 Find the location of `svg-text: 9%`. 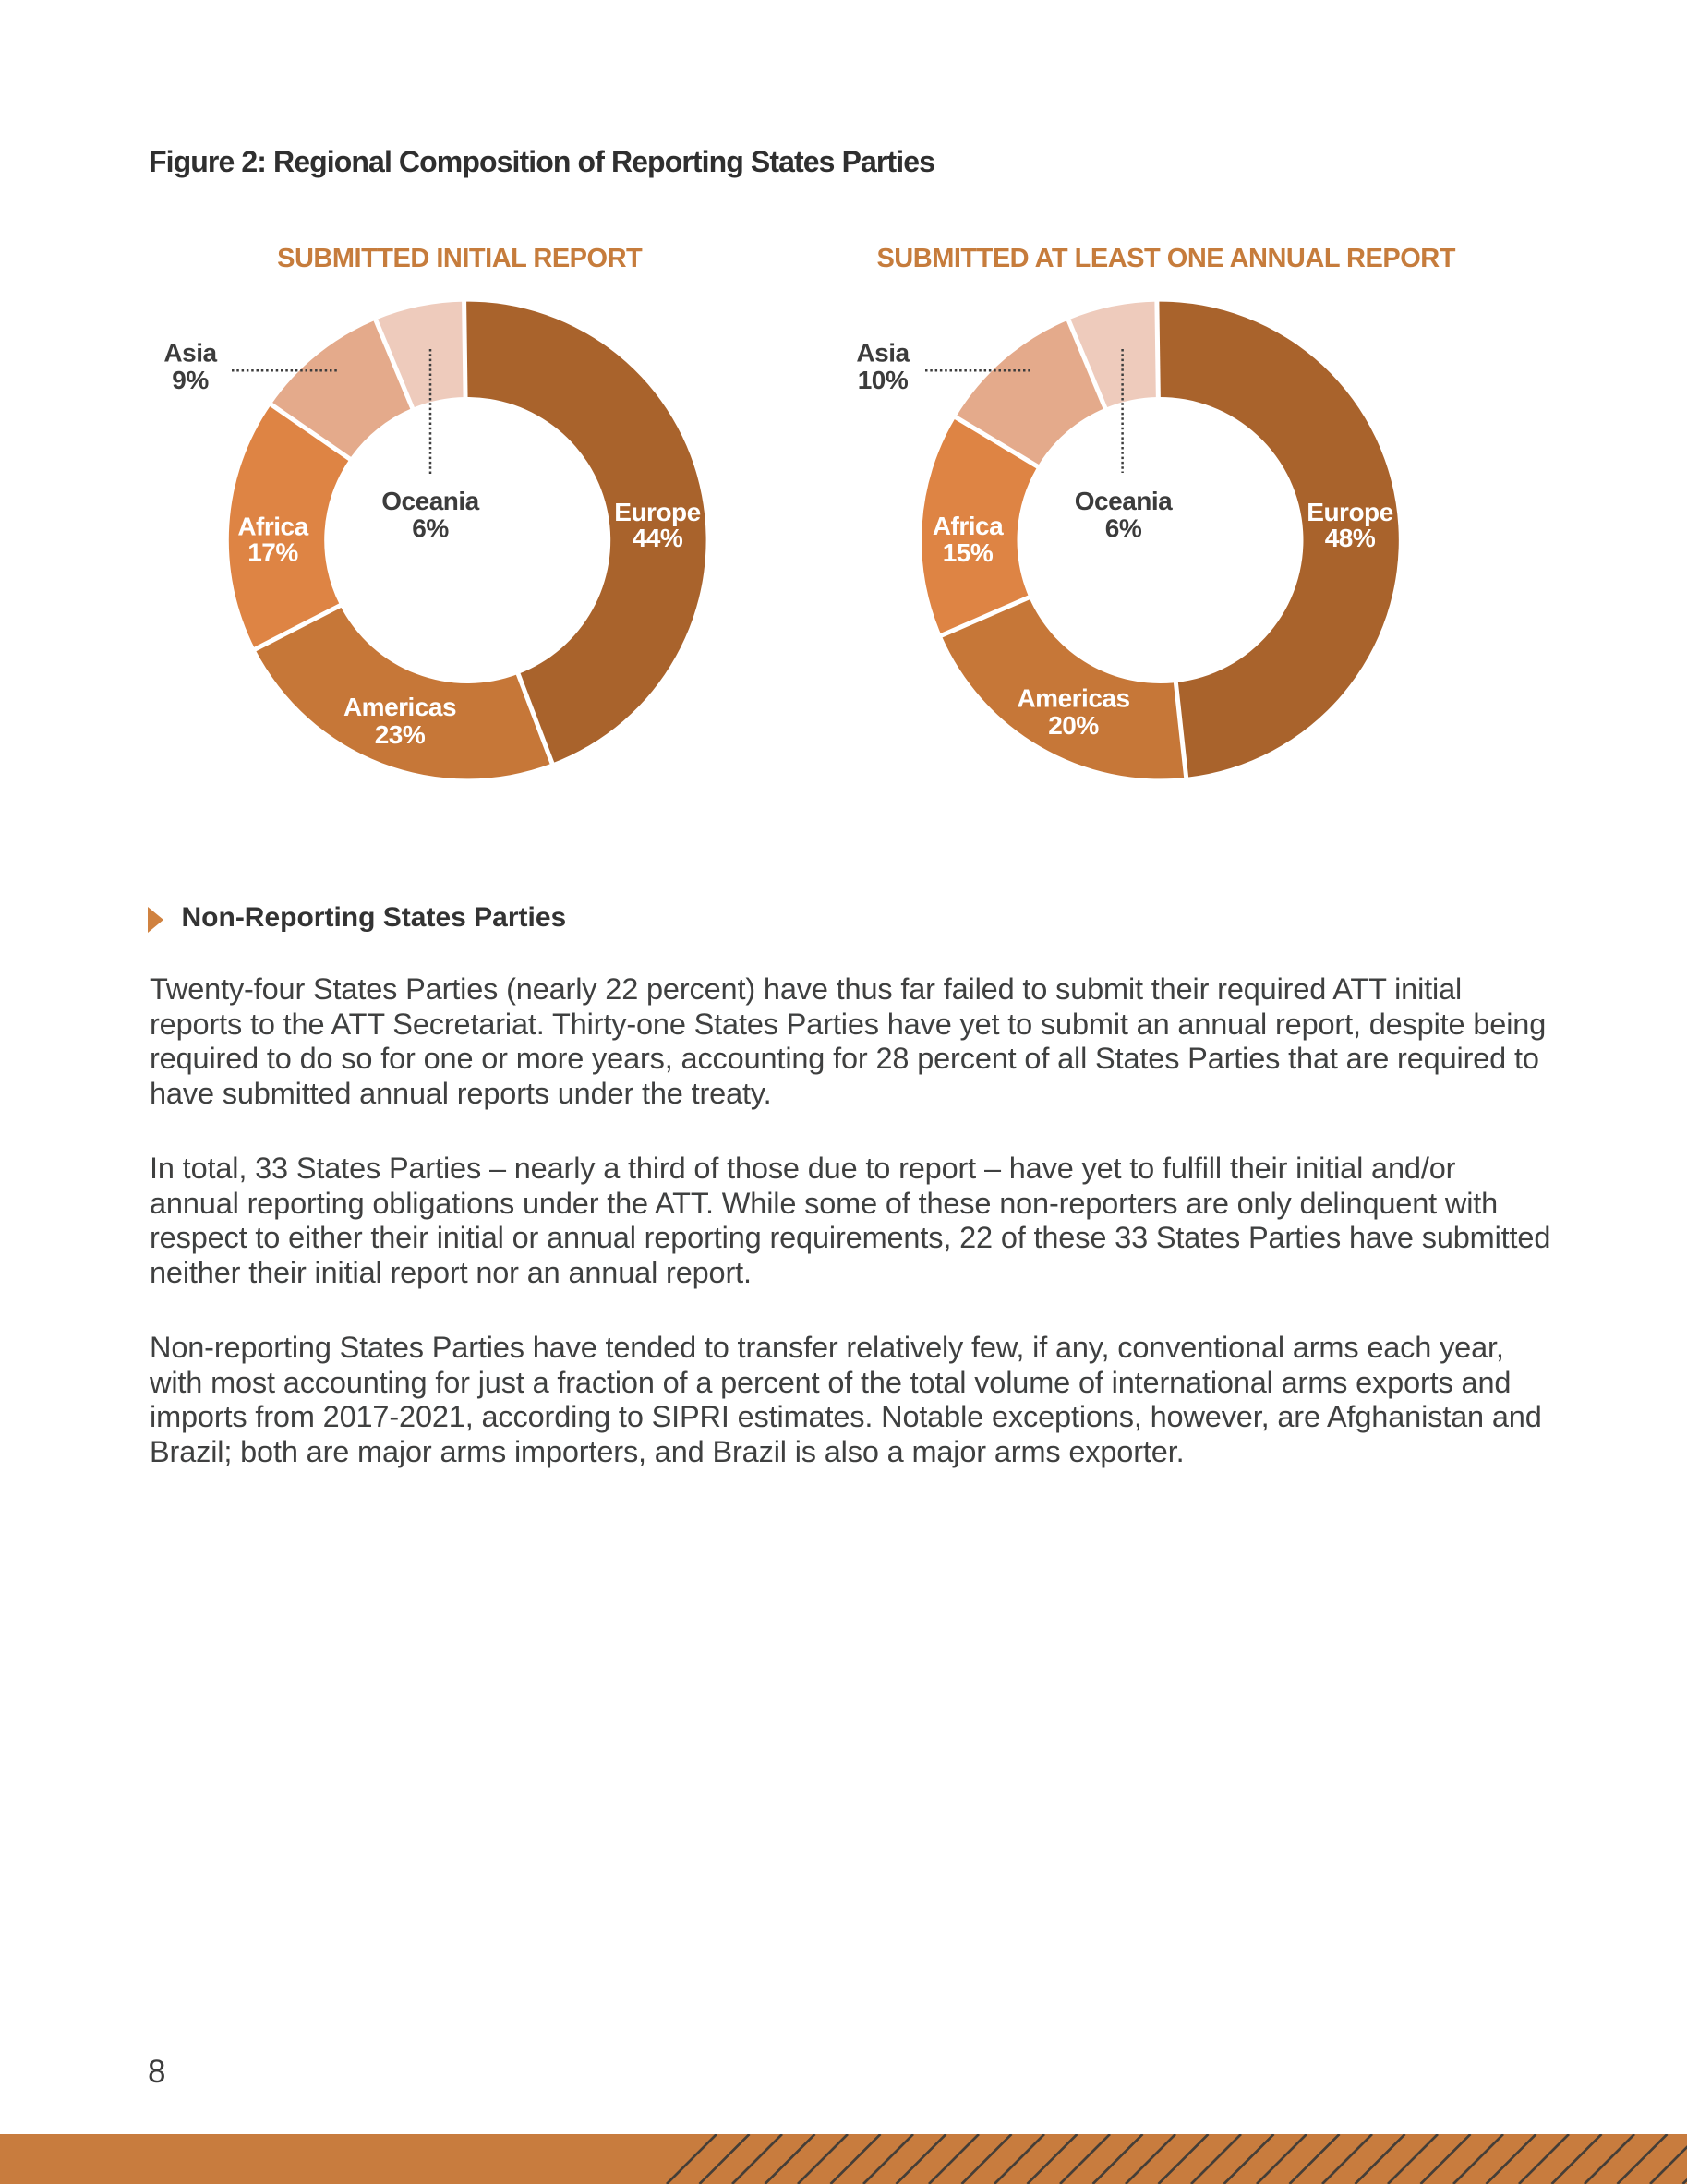

svg-text: 9% is located at coordinates (190, 380).